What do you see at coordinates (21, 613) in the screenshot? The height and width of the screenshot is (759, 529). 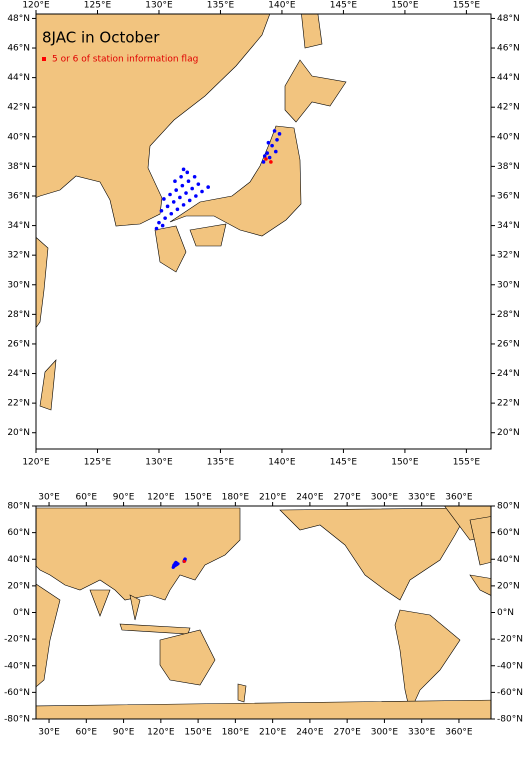 I see `y-tick-label: 0°N` at bounding box center [21, 613].